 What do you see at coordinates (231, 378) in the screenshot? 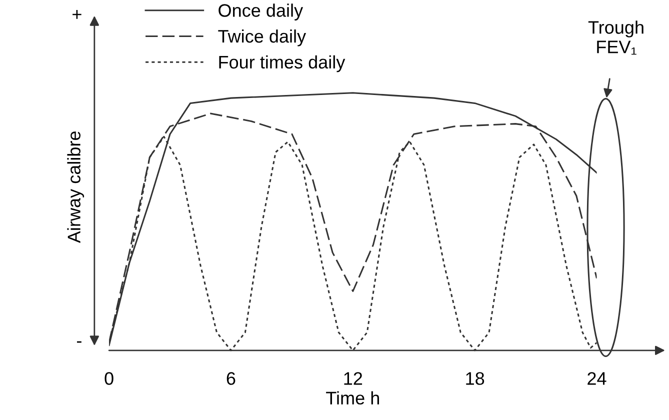
I see `x-tick-label: 6` at bounding box center [231, 378].